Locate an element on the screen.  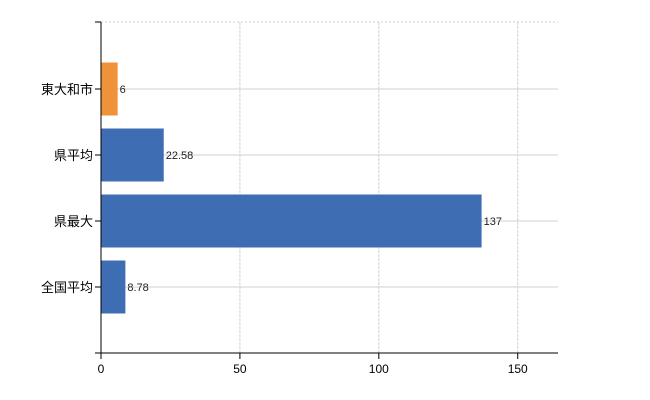
category-label: 東大和市 is located at coordinates (67, 90).